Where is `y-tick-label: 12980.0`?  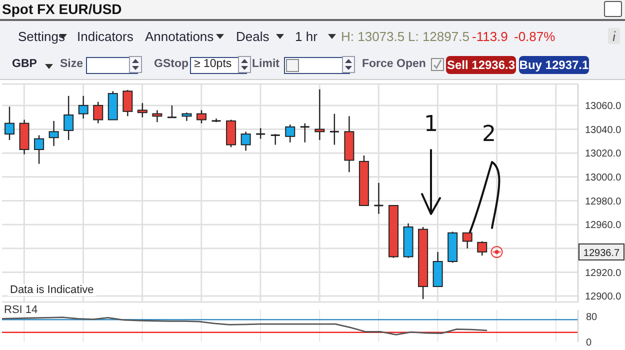 y-tick-label: 12980.0 is located at coordinates (603, 202).